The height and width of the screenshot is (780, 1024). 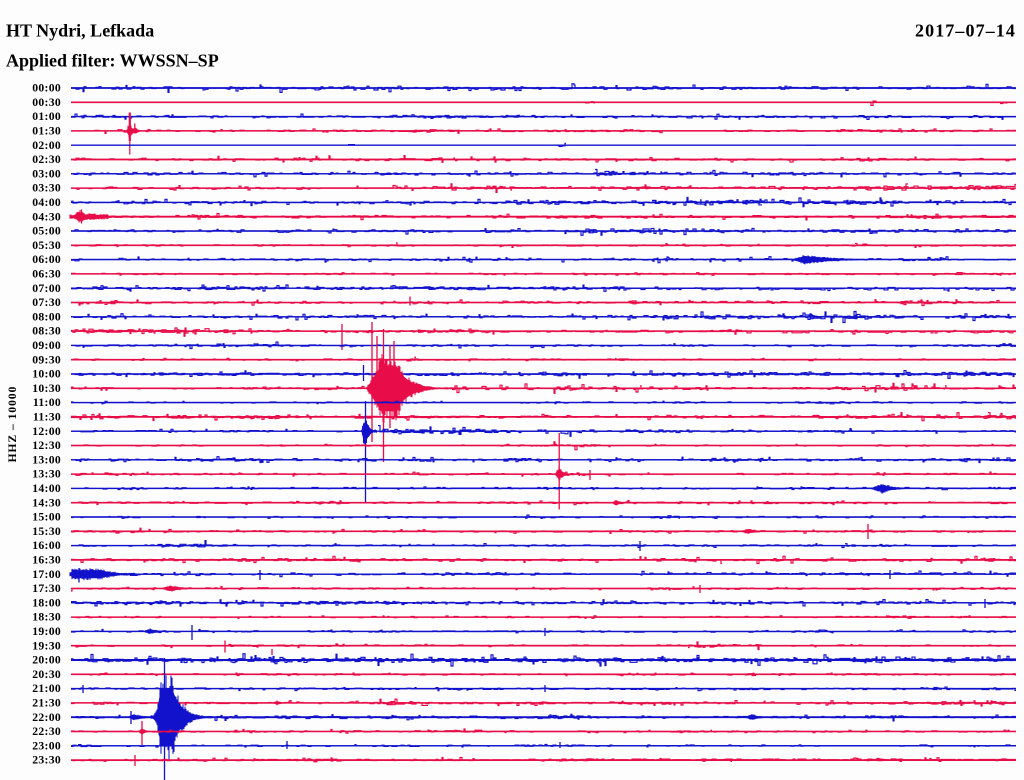 I want to click on svg-text: 06:00, so click(x=46, y=259).